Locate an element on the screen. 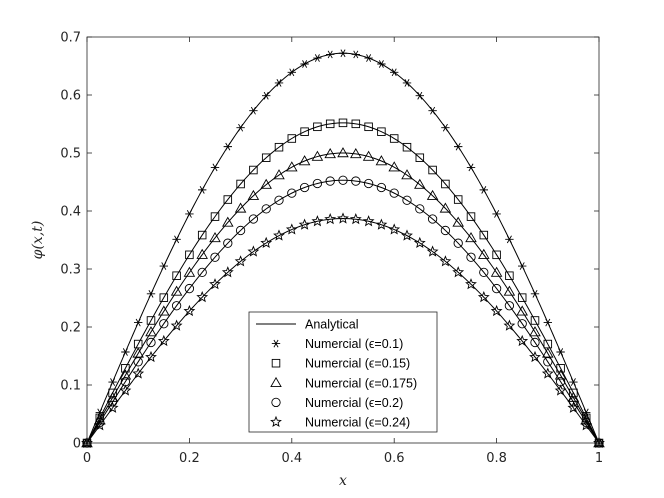  legend-entry-label: Numercial (ϵ=0.24) is located at coordinates (357, 423).